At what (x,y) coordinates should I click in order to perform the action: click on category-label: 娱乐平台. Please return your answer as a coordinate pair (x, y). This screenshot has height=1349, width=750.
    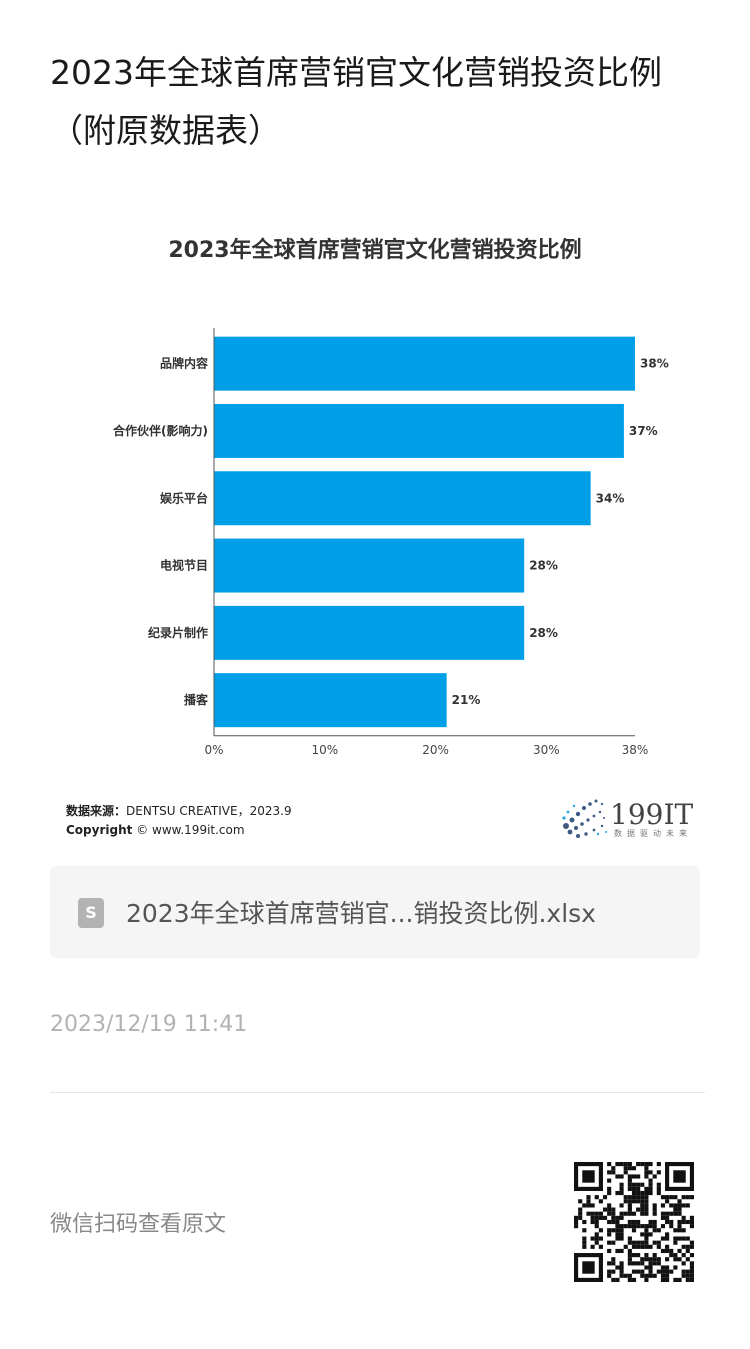
    Looking at the image, I should click on (184, 497).